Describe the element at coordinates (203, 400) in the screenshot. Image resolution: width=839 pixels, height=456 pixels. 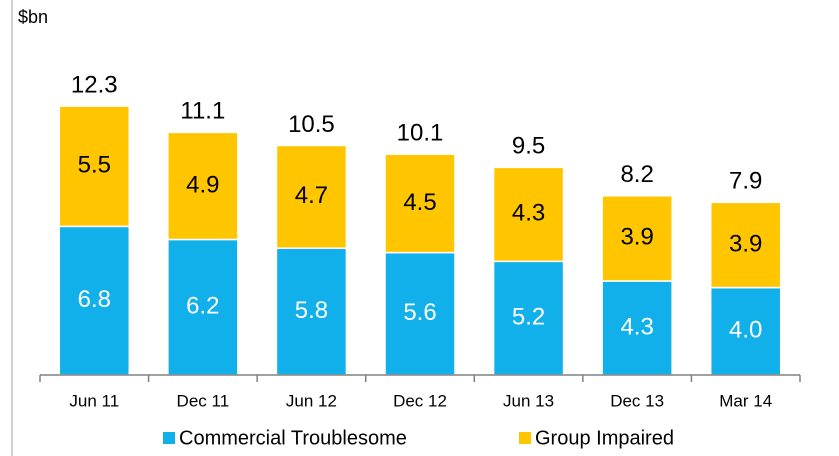
I see `x-tick-label: Dec 11` at that location.